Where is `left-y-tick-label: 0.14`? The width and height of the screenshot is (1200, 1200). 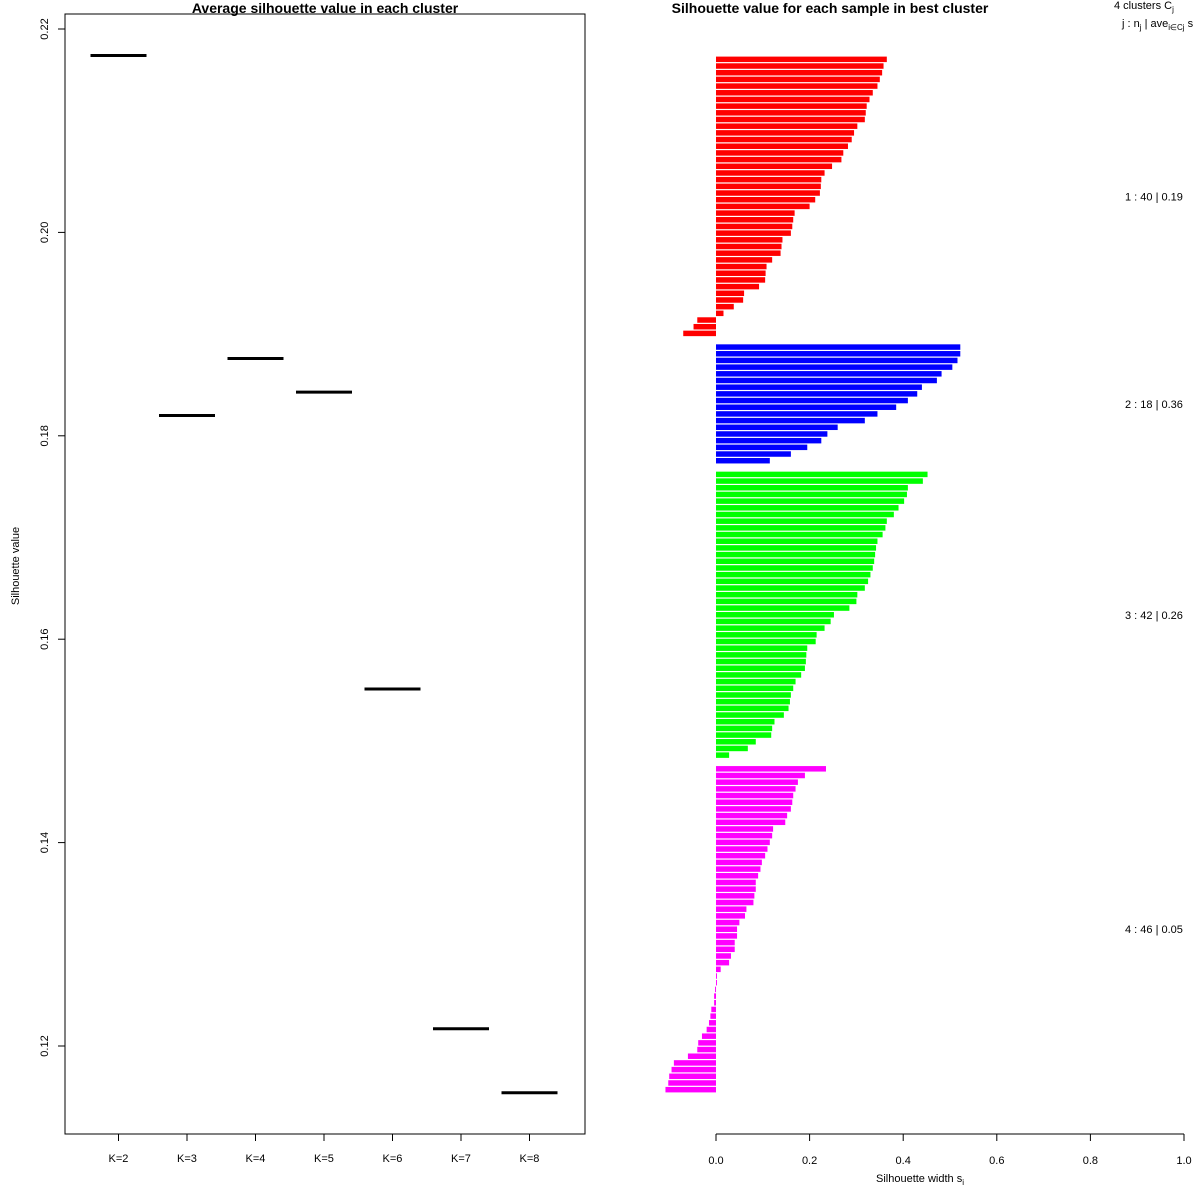 left-y-tick-label: 0.14 is located at coordinates (45, 842).